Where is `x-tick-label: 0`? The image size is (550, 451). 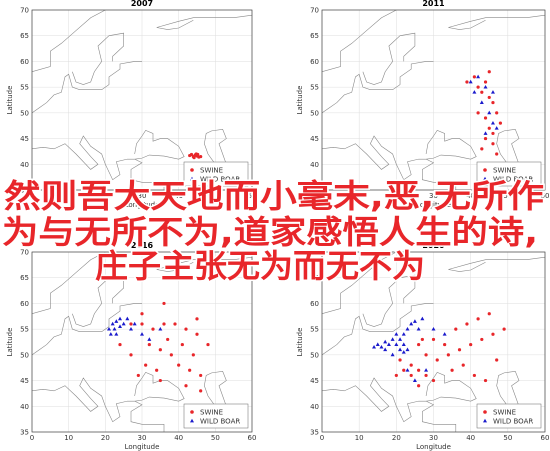 x-tick-label: 0 is located at coordinates (322, 196).